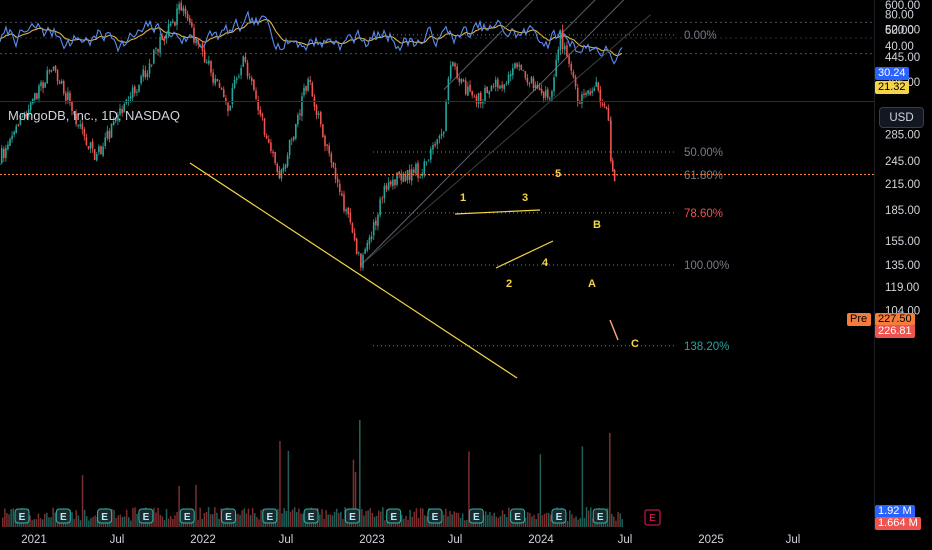  What do you see at coordinates (488, 45) in the screenshot?
I see `channel-middle` at bounding box center [488, 45].